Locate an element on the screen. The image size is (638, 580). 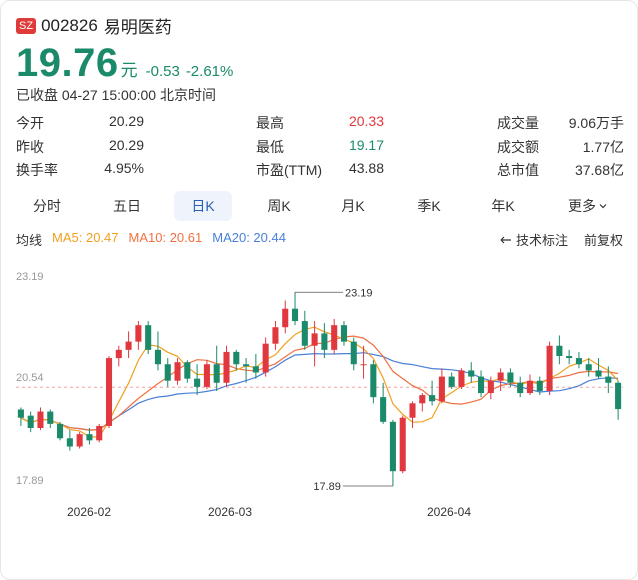
tab-five-day: 五日 is located at coordinates (127, 206).